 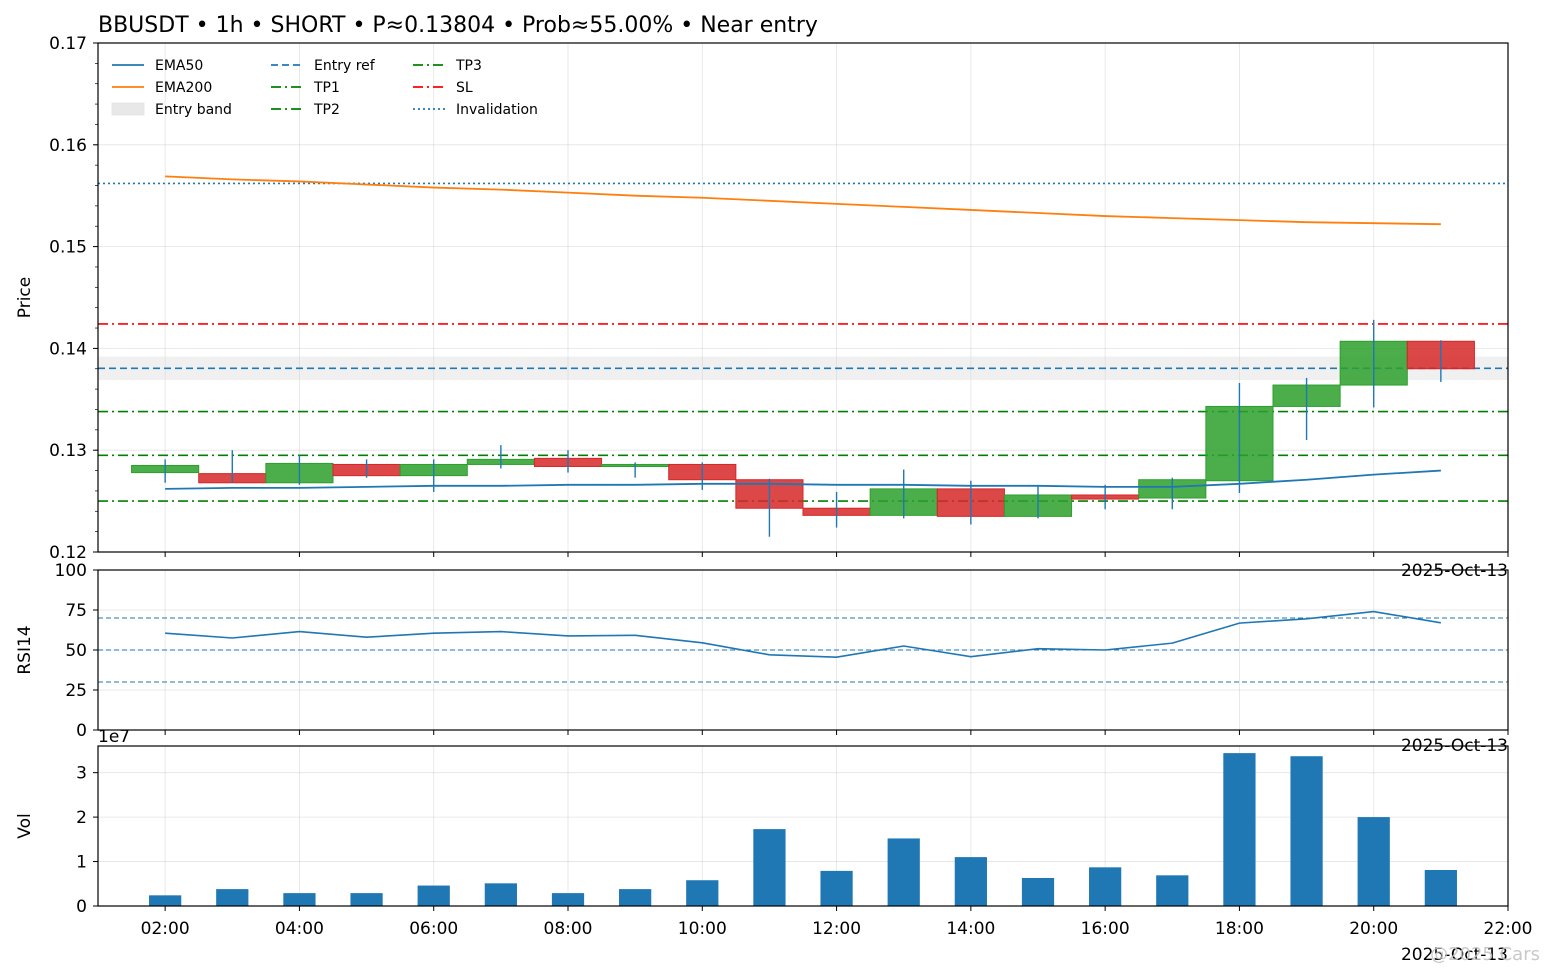 I want to click on series-line-ema200, so click(x=803, y=200).